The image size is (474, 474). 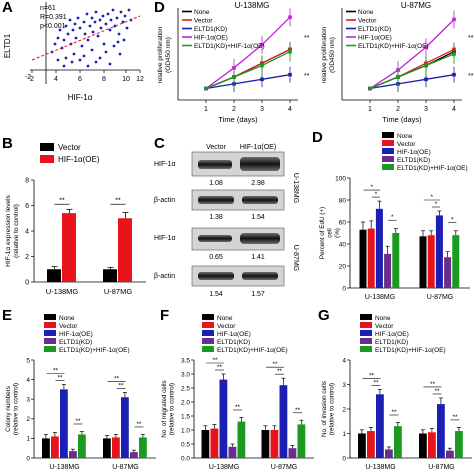 I want to click on x-tick-label: 2, so click(x=398, y=109).